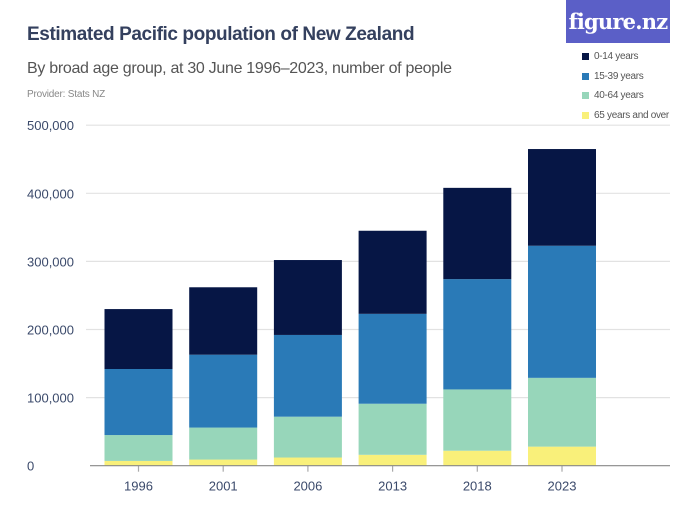 The width and height of the screenshot is (700, 525). Describe the element at coordinates (616, 57) in the screenshot. I see `legend-label: 0-14 years` at that location.